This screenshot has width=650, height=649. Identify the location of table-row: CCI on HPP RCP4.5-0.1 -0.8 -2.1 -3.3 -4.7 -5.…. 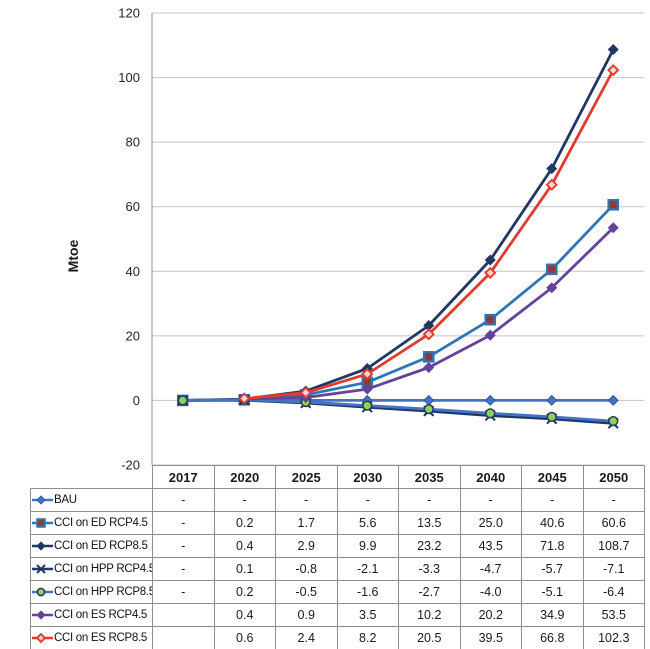
(337, 569).